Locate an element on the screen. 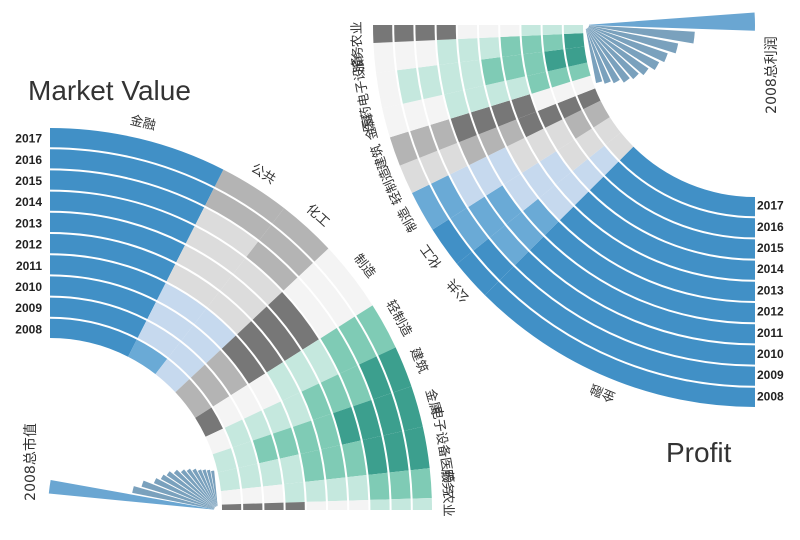 The width and height of the screenshot is (800, 540). year-label-1-7: 2015 is located at coordinates (770, 248).